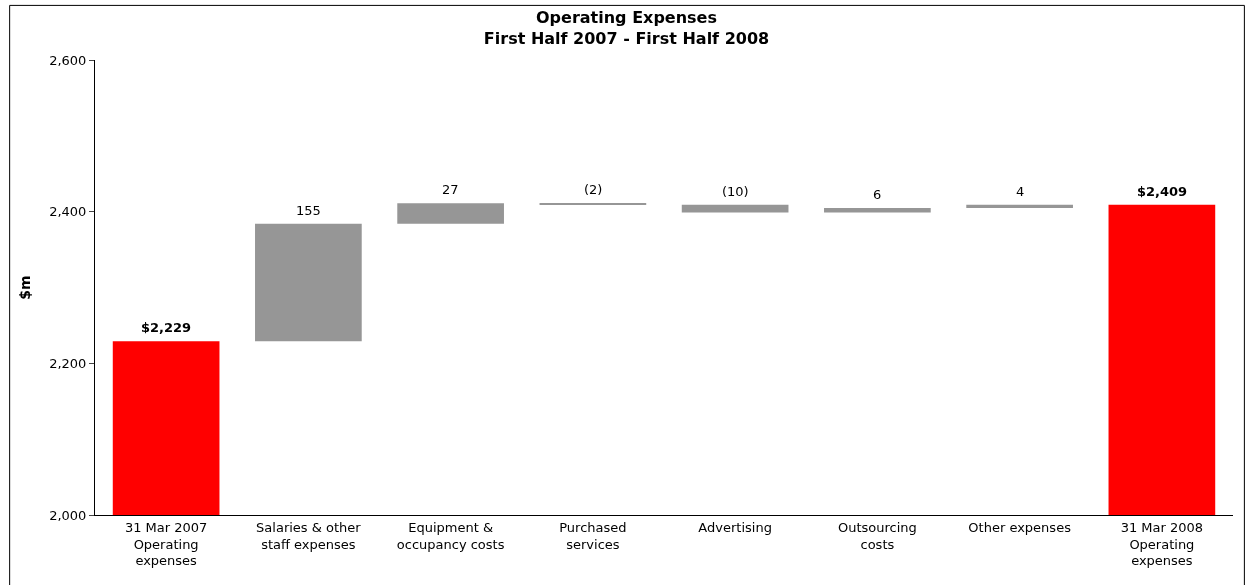 Image resolution: width=1253 pixels, height=585 pixels. What do you see at coordinates (68, 363) in the screenshot?
I see `y-tick-label: 2,200` at bounding box center [68, 363].